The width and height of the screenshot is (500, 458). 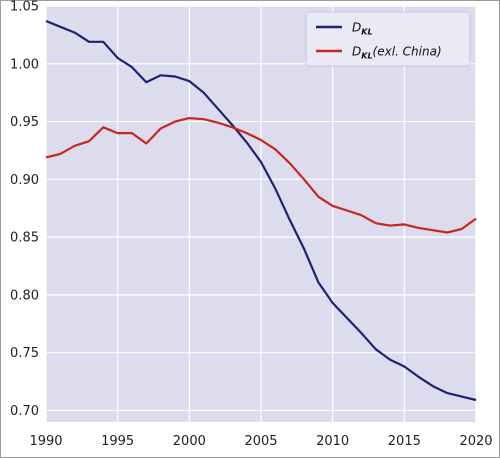 What do you see at coordinates (24, 7) in the screenshot?
I see `y-tick-label: 1.05` at bounding box center [24, 7].